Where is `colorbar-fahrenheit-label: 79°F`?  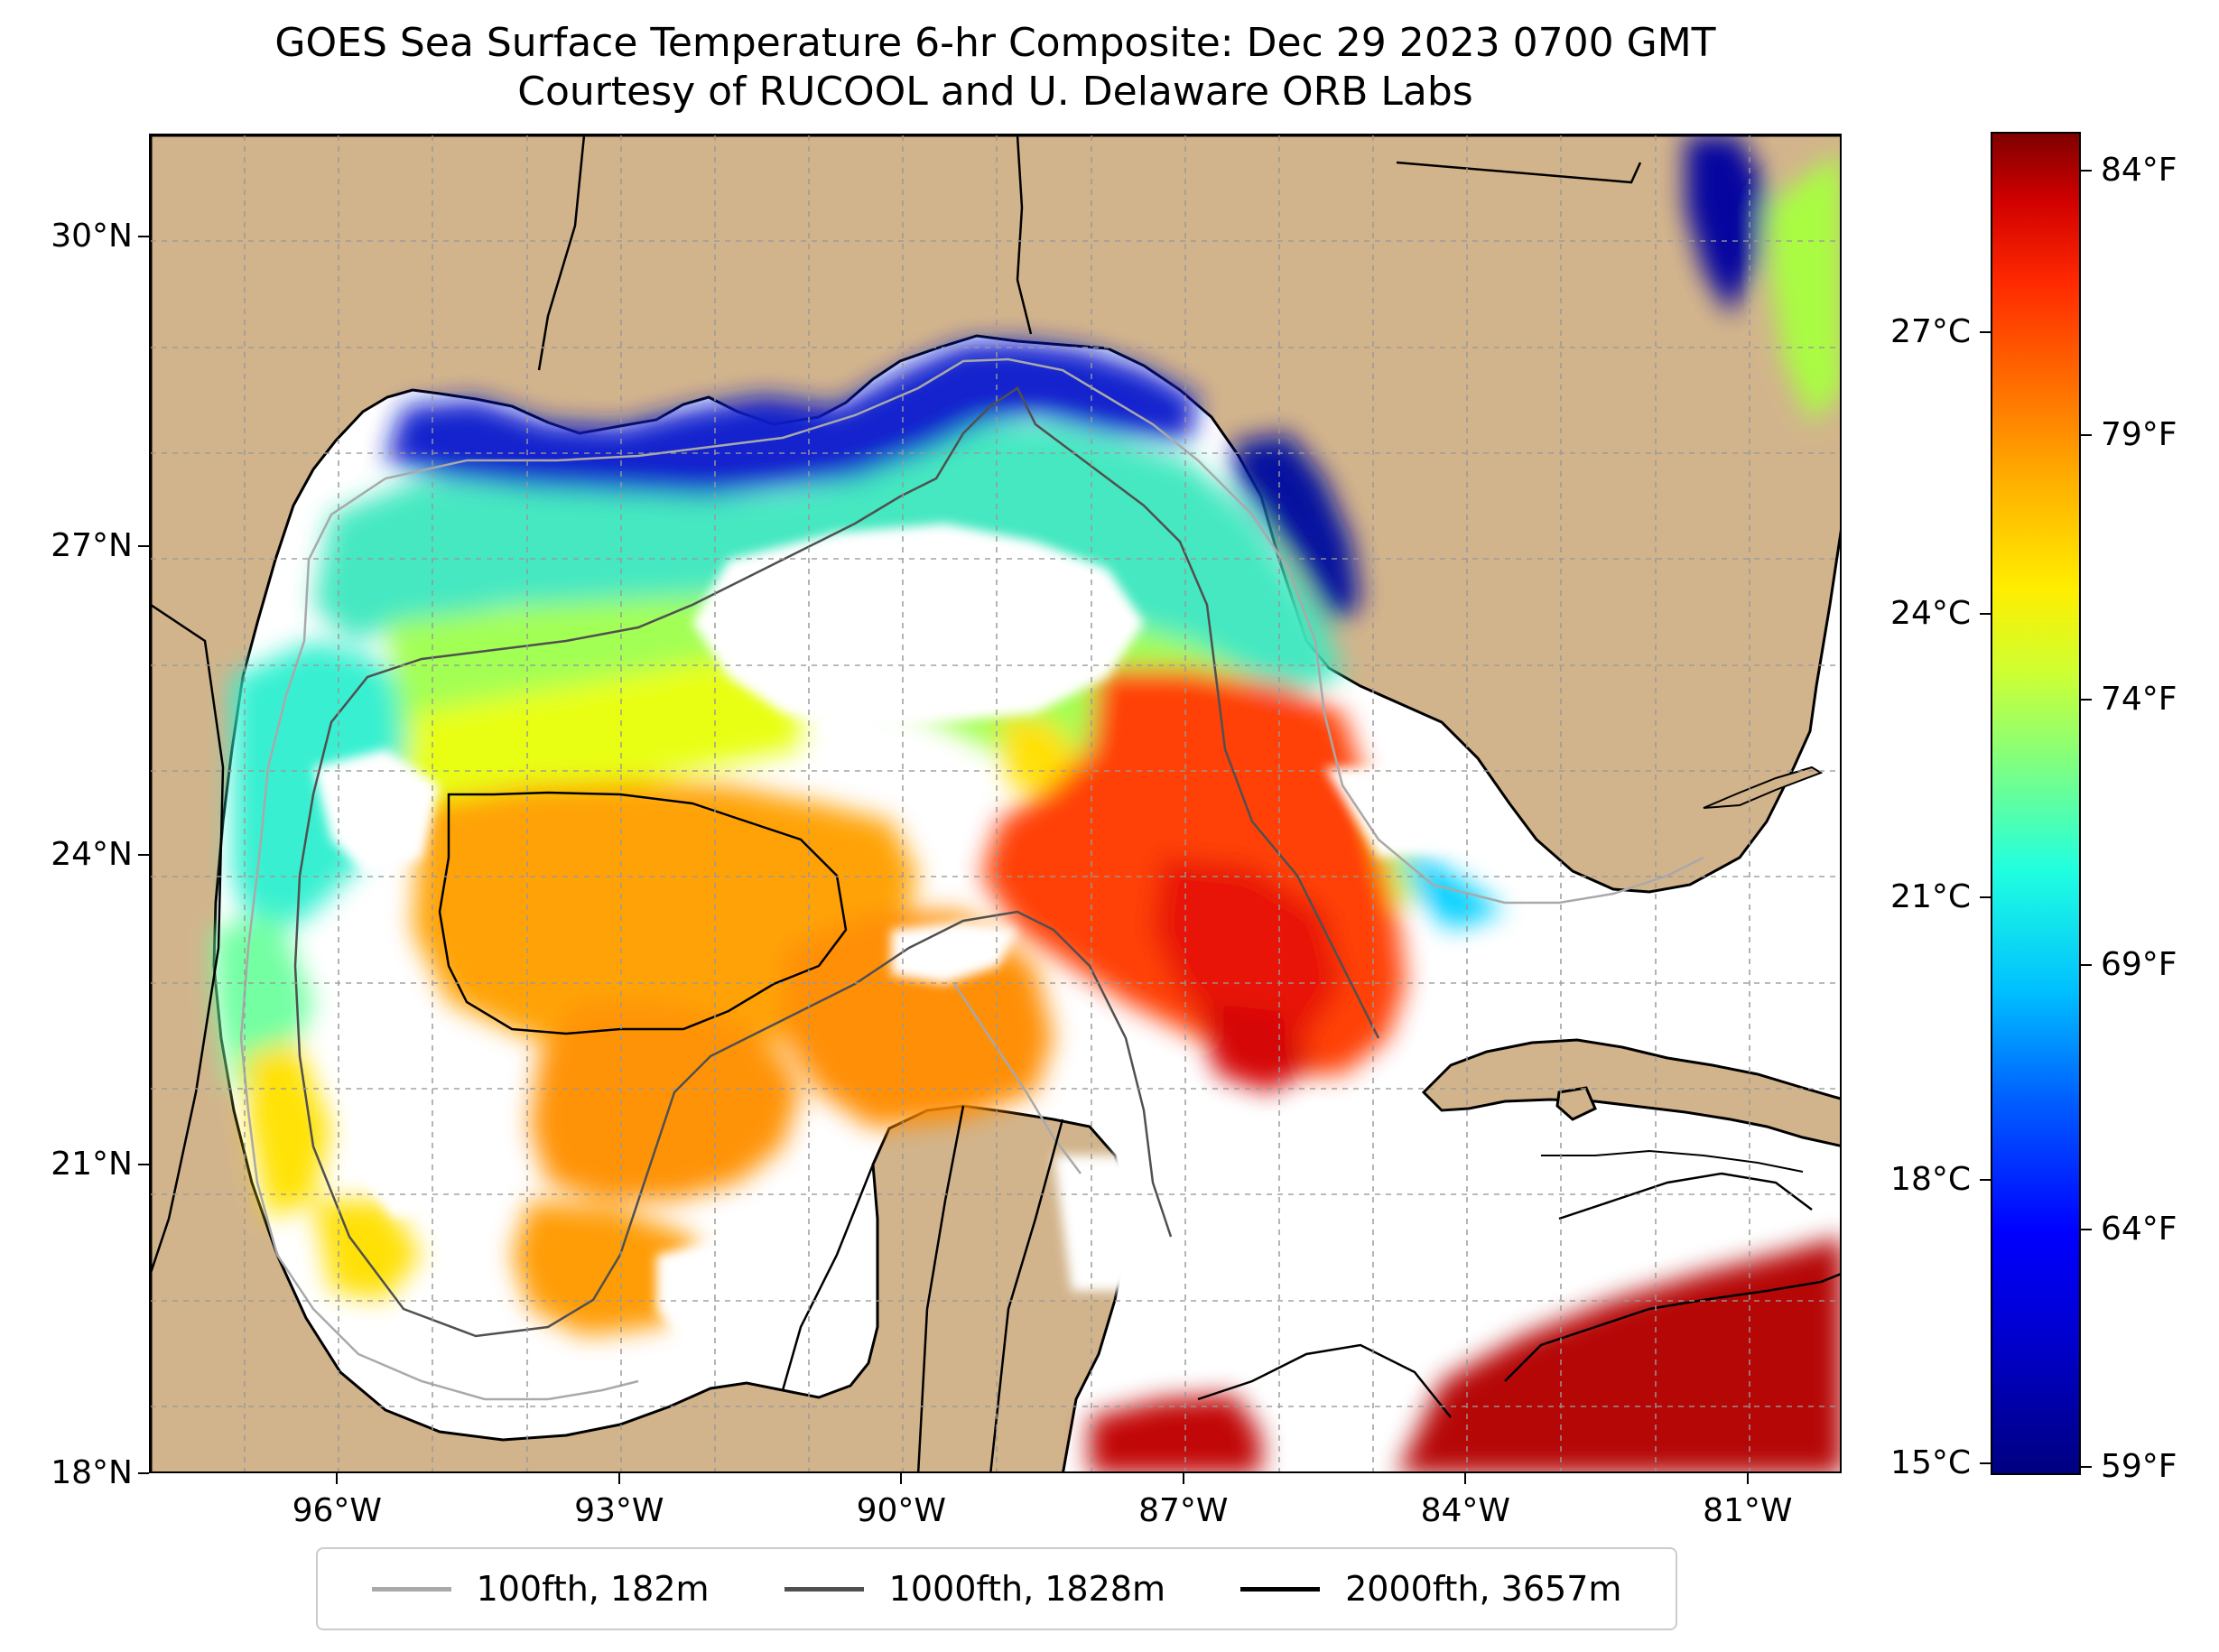 colorbar-fahrenheit-label: 79°F is located at coordinates (2139, 435).